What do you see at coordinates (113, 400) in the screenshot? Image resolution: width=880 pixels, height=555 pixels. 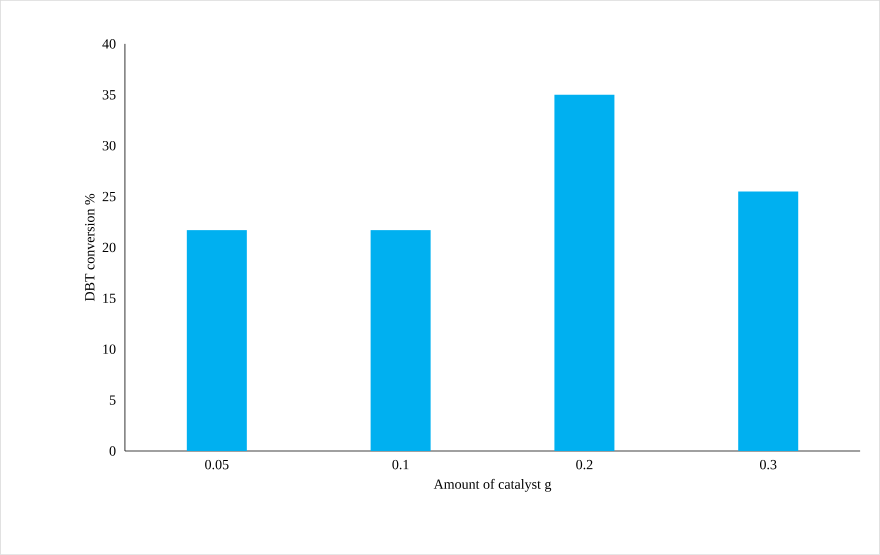 I see `y-tick-label: 5` at bounding box center [113, 400].